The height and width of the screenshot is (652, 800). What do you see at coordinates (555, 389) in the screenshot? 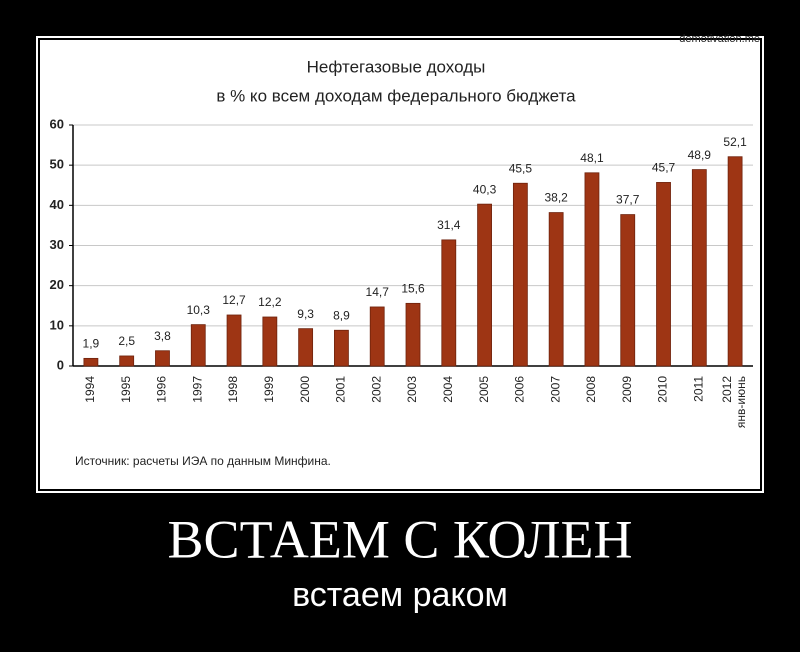
I see `x-tick-label: 2007` at bounding box center [555, 389].